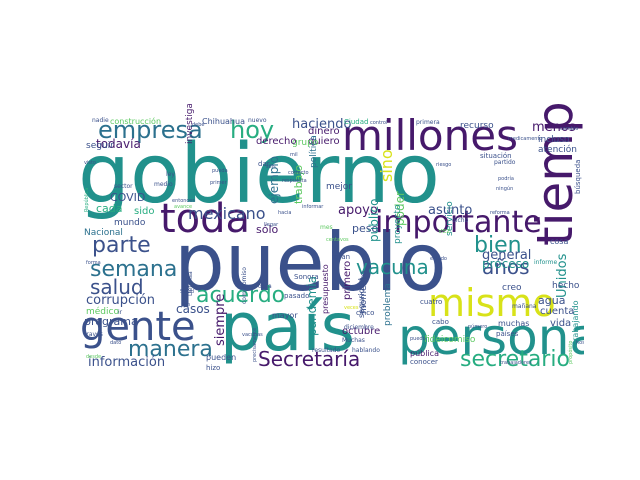 The height and width of the screenshot is (480, 640). What do you see at coordinates (170, 349) in the screenshot?
I see `word: manera` at bounding box center [170, 349].